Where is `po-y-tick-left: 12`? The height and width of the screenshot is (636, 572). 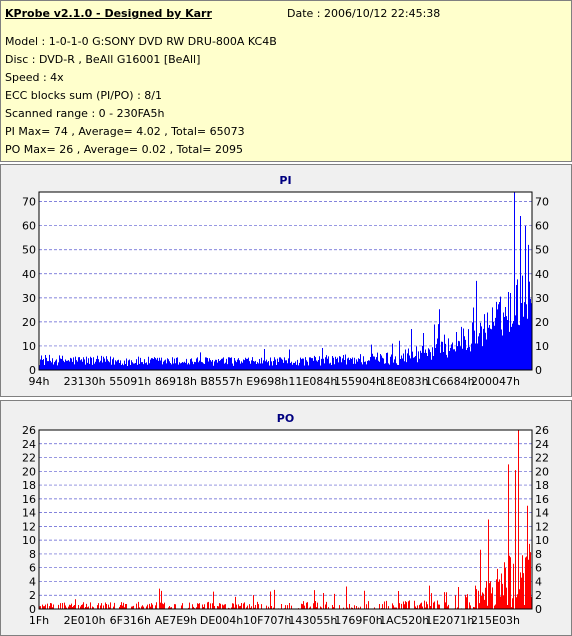 po-y-tick-left: 12 is located at coordinates (29, 526).